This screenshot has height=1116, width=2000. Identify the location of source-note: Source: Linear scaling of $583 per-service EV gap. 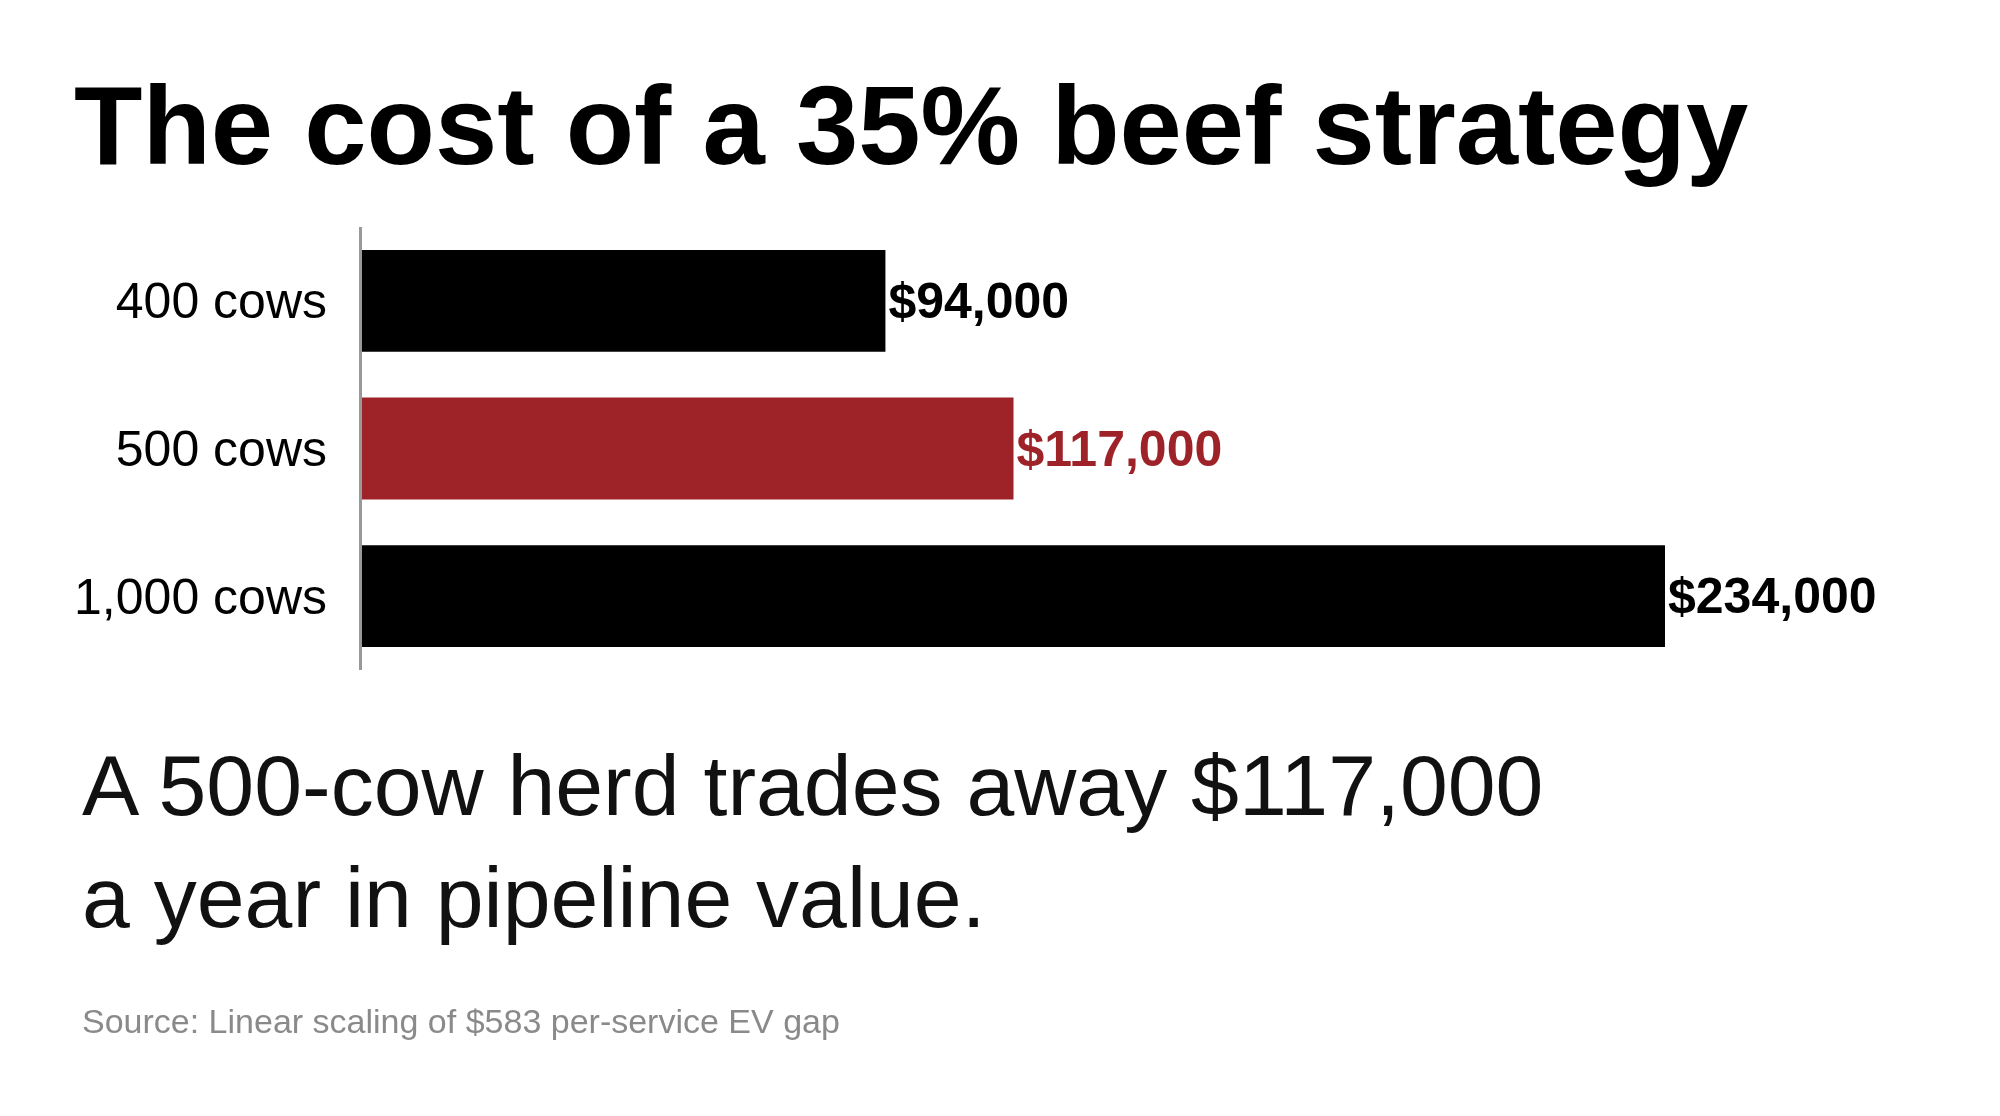
(461, 1021).